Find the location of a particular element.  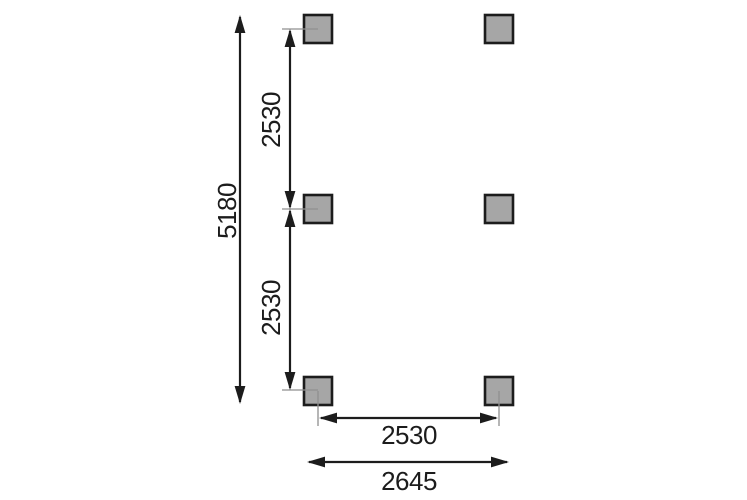

dimension-label: 2645 is located at coordinates (409, 481).